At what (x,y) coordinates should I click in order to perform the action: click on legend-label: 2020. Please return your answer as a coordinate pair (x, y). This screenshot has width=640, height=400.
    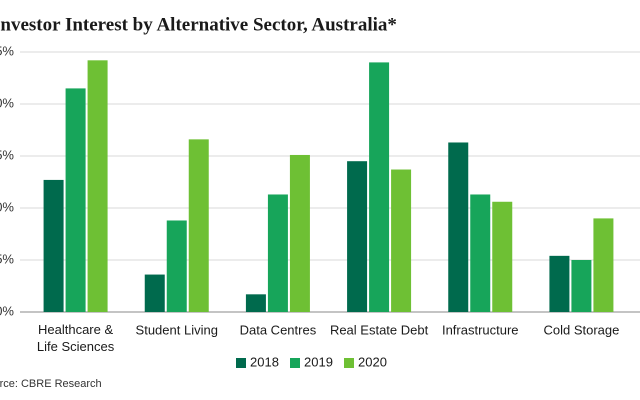
    Looking at the image, I should click on (372, 361).